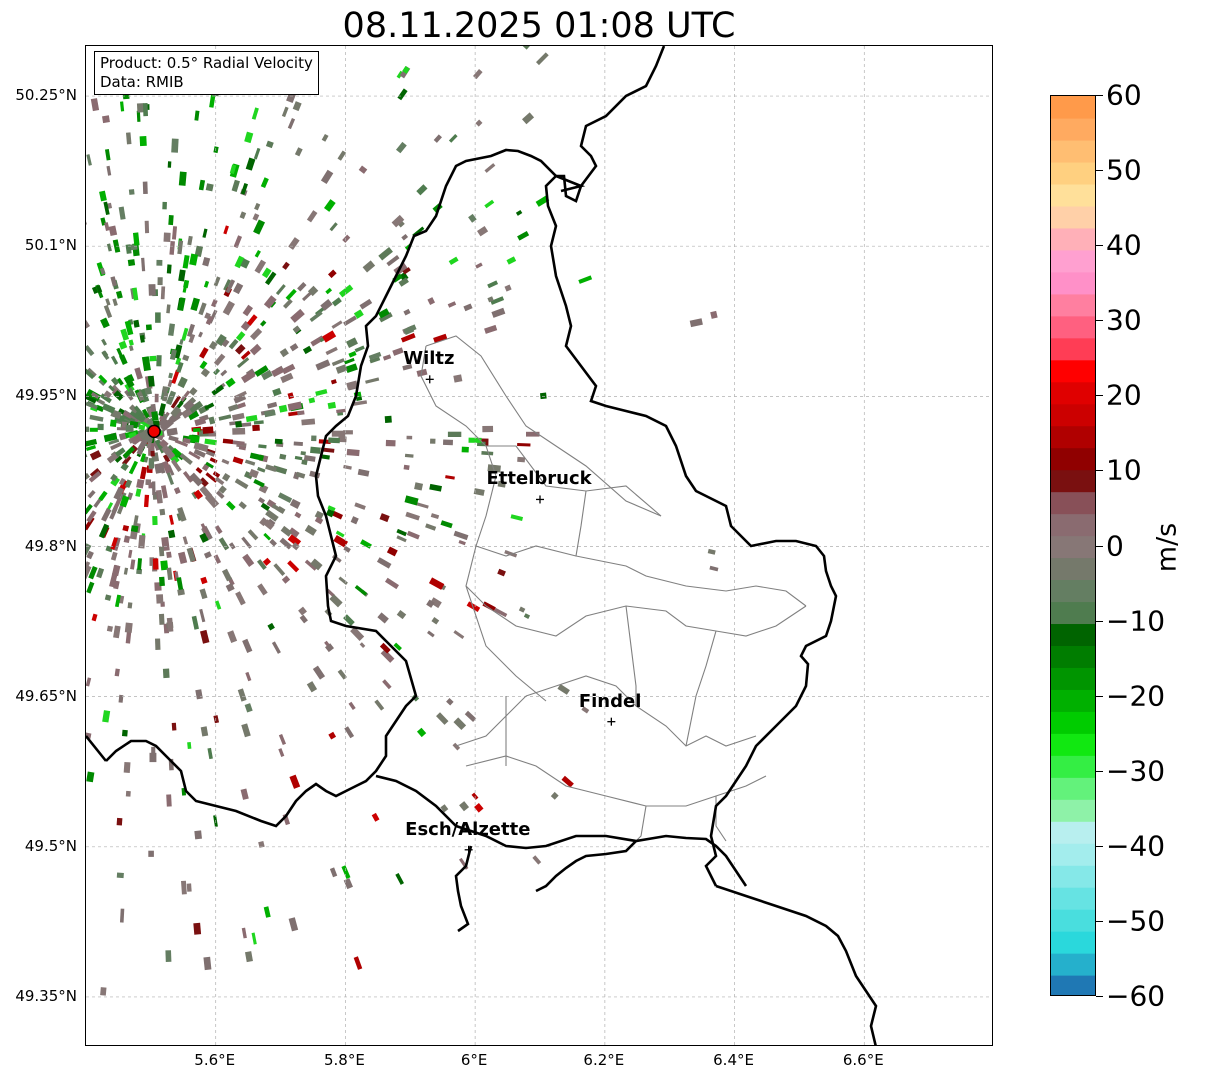  What do you see at coordinates (1124, 395) in the screenshot?
I see `colorbar-tick-label: 20` at bounding box center [1124, 395].